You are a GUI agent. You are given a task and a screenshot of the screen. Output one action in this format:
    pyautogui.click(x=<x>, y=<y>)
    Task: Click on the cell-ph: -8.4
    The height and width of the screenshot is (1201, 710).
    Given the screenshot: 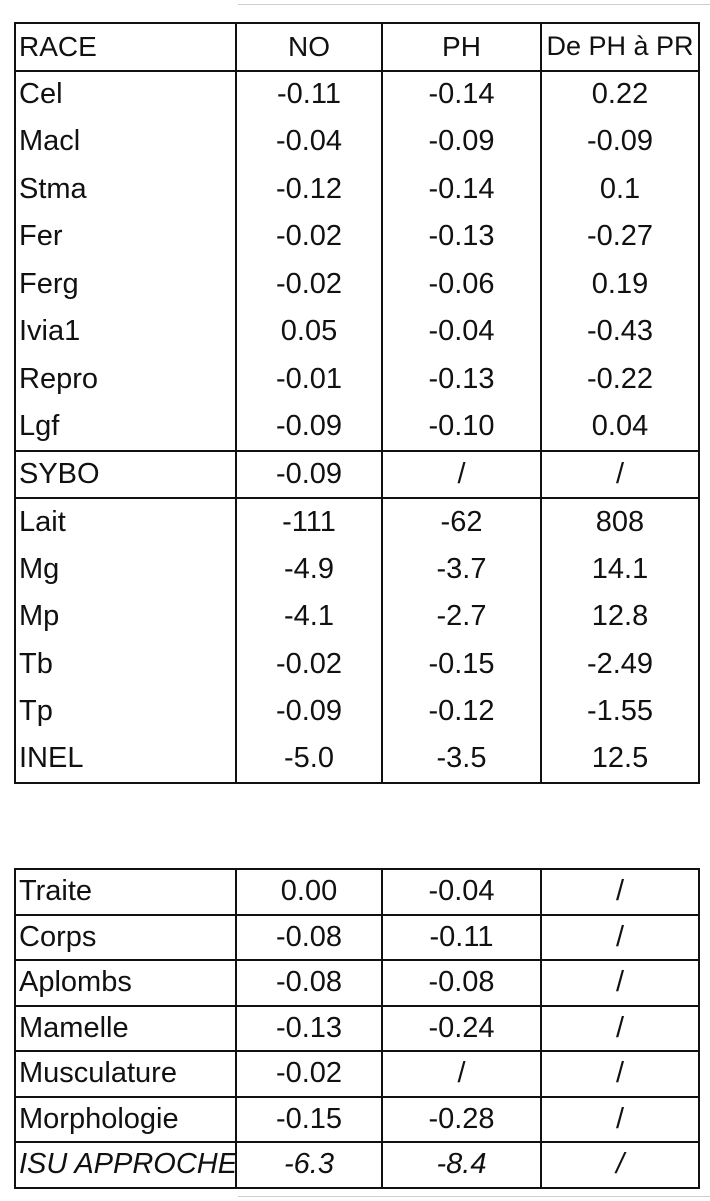 What is the action you would take?
    pyautogui.click(x=461, y=1165)
    